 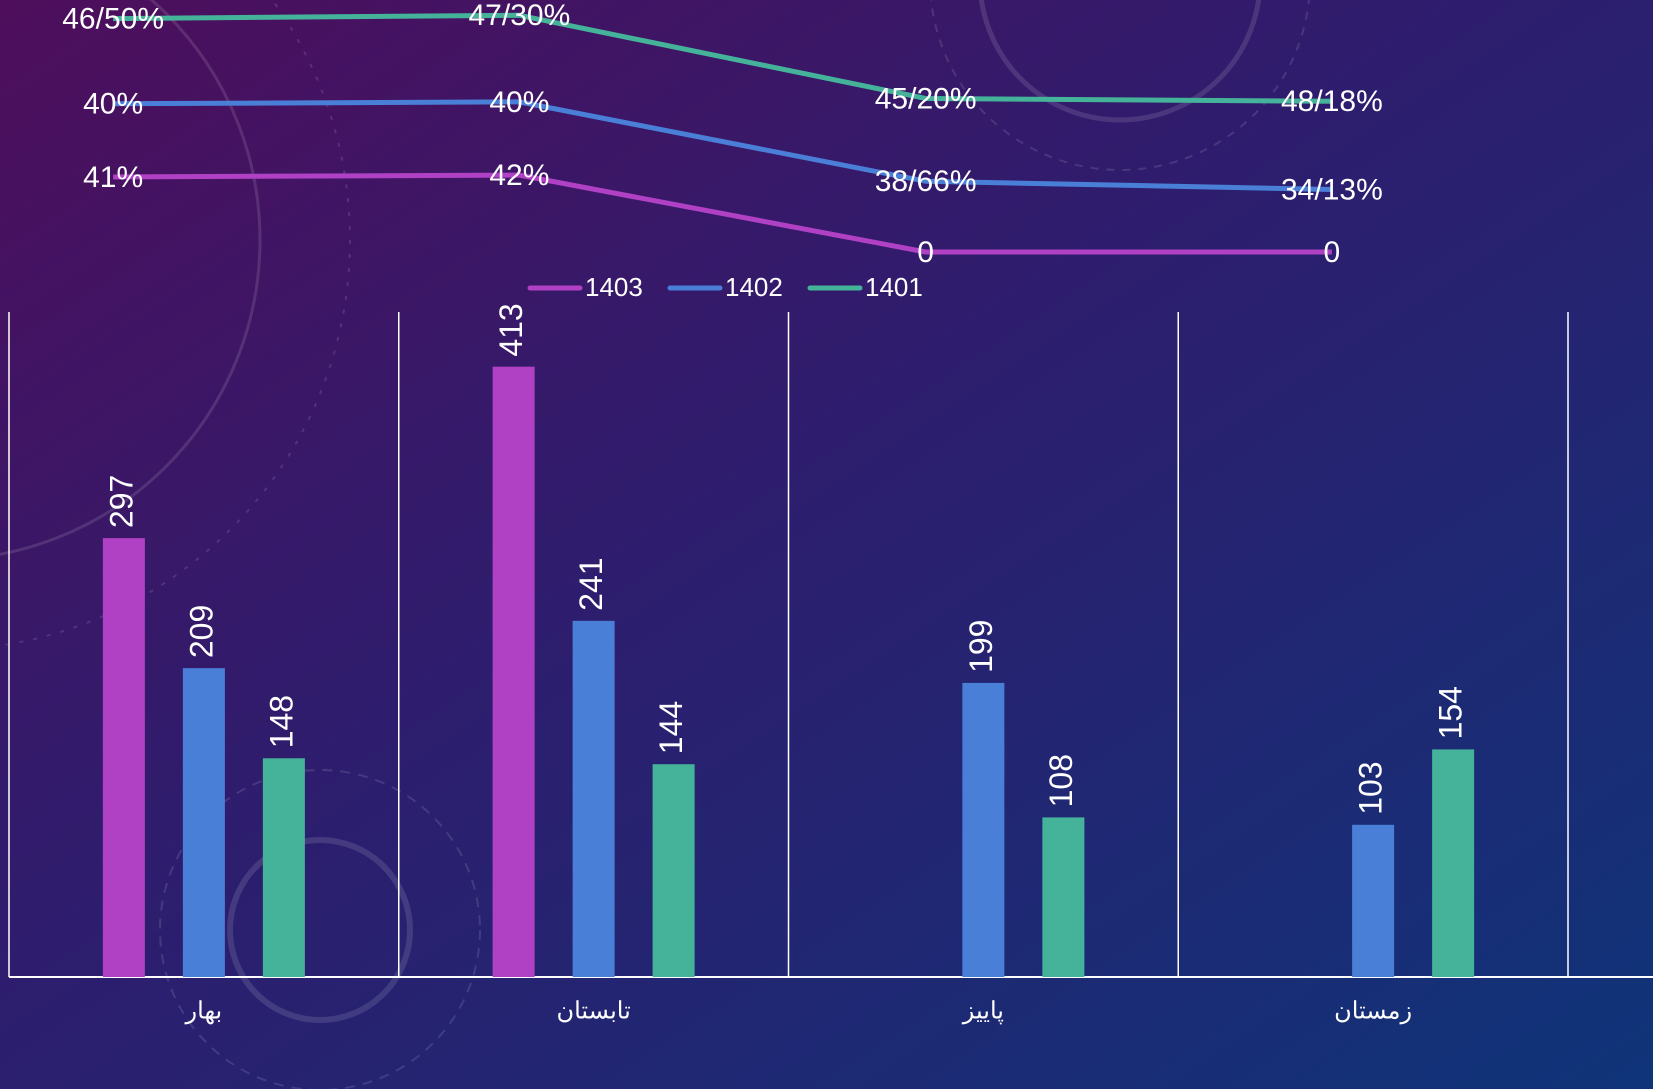 What do you see at coordinates (281, 721) in the screenshot?
I see `data-label: 148` at bounding box center [281, 721].